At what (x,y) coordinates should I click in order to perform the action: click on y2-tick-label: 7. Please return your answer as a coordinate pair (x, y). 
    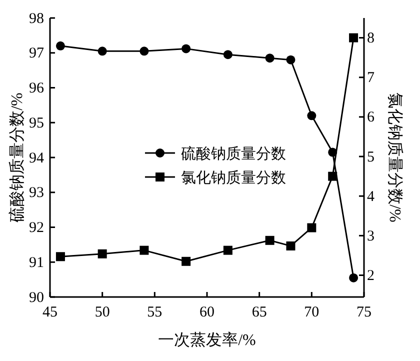
    Looking at the image, I should click on (371, 78).